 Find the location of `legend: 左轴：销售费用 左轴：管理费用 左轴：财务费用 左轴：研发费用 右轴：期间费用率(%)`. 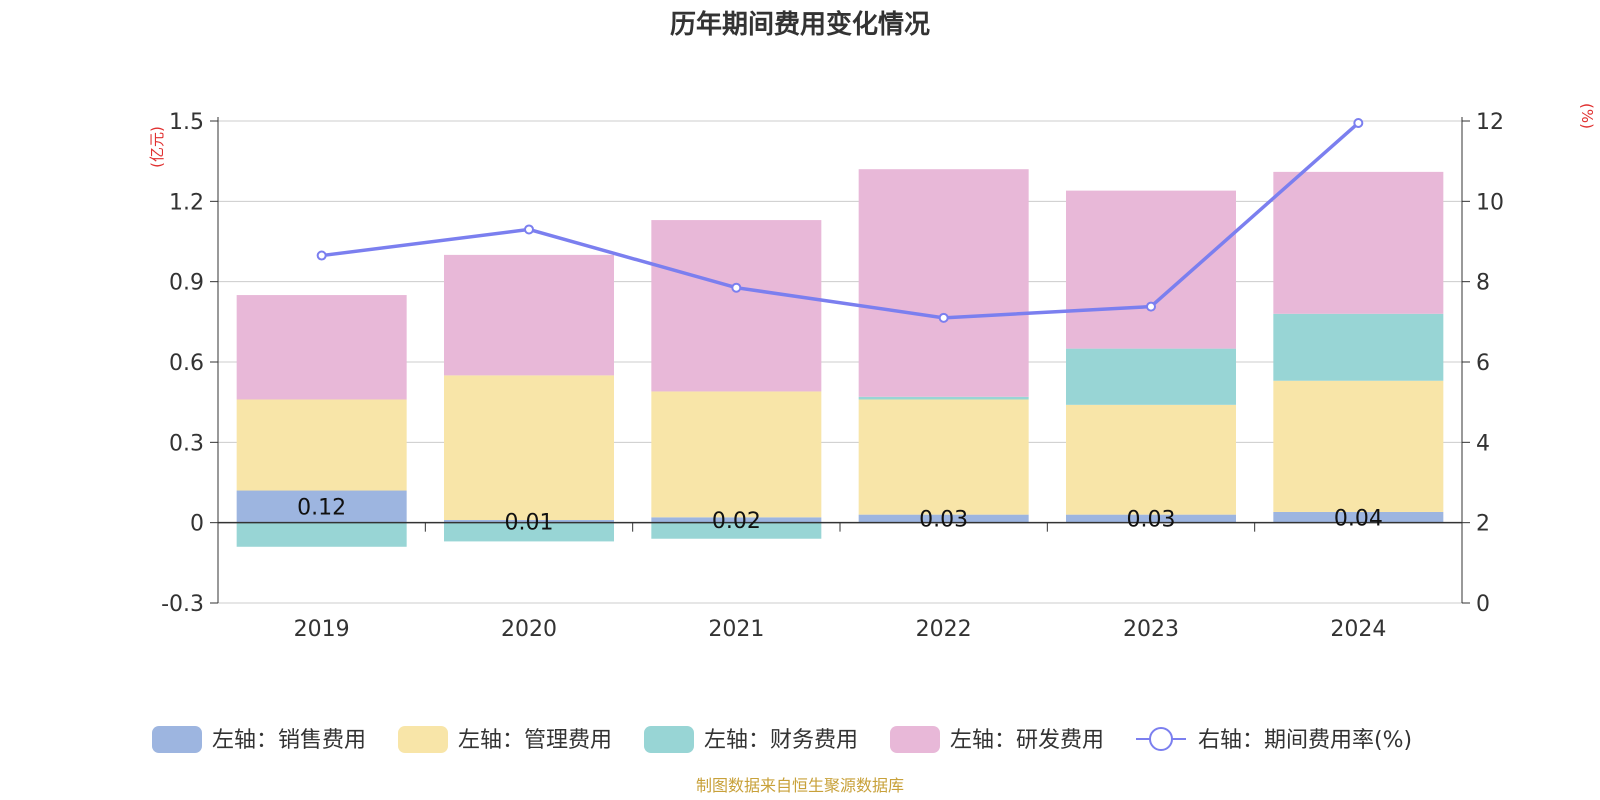

legend: 左轴：销售费用 左轴：管理费用 左轴：财务费用 左轴：研发费用 右轴：期间费用率(%) is located at coordinates (782, 739).